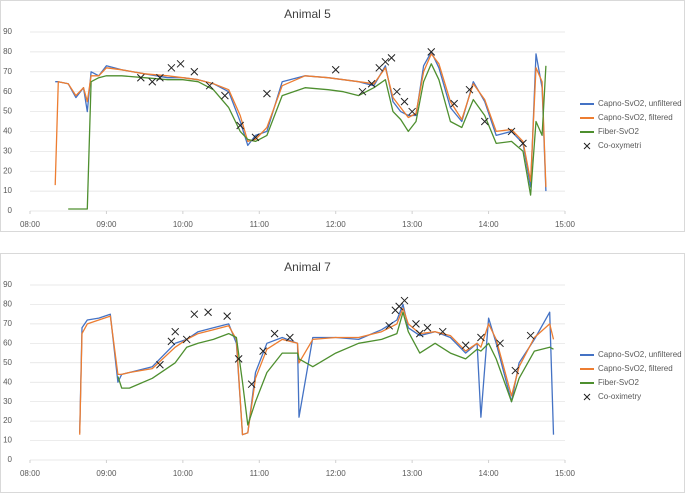 The width and height of the screenshot is (685, 502). Describe the element at coordinates (619, 145) in the screenshot. I see `legend-label: Co-oxymetri` at that location.